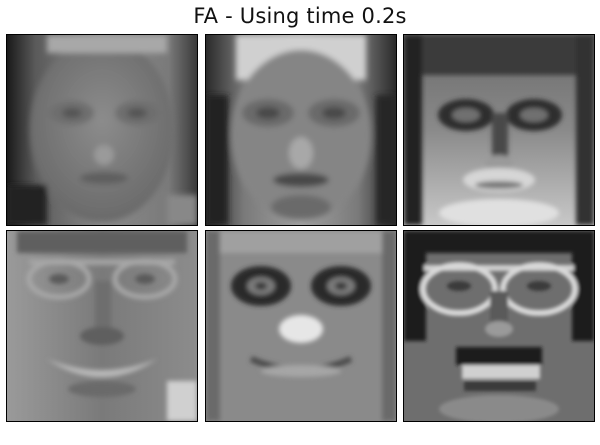  Describe the element at coordinates (300, 16) in the screenshot. I see `figure-title: FA - Using time 0.2s` at that location.